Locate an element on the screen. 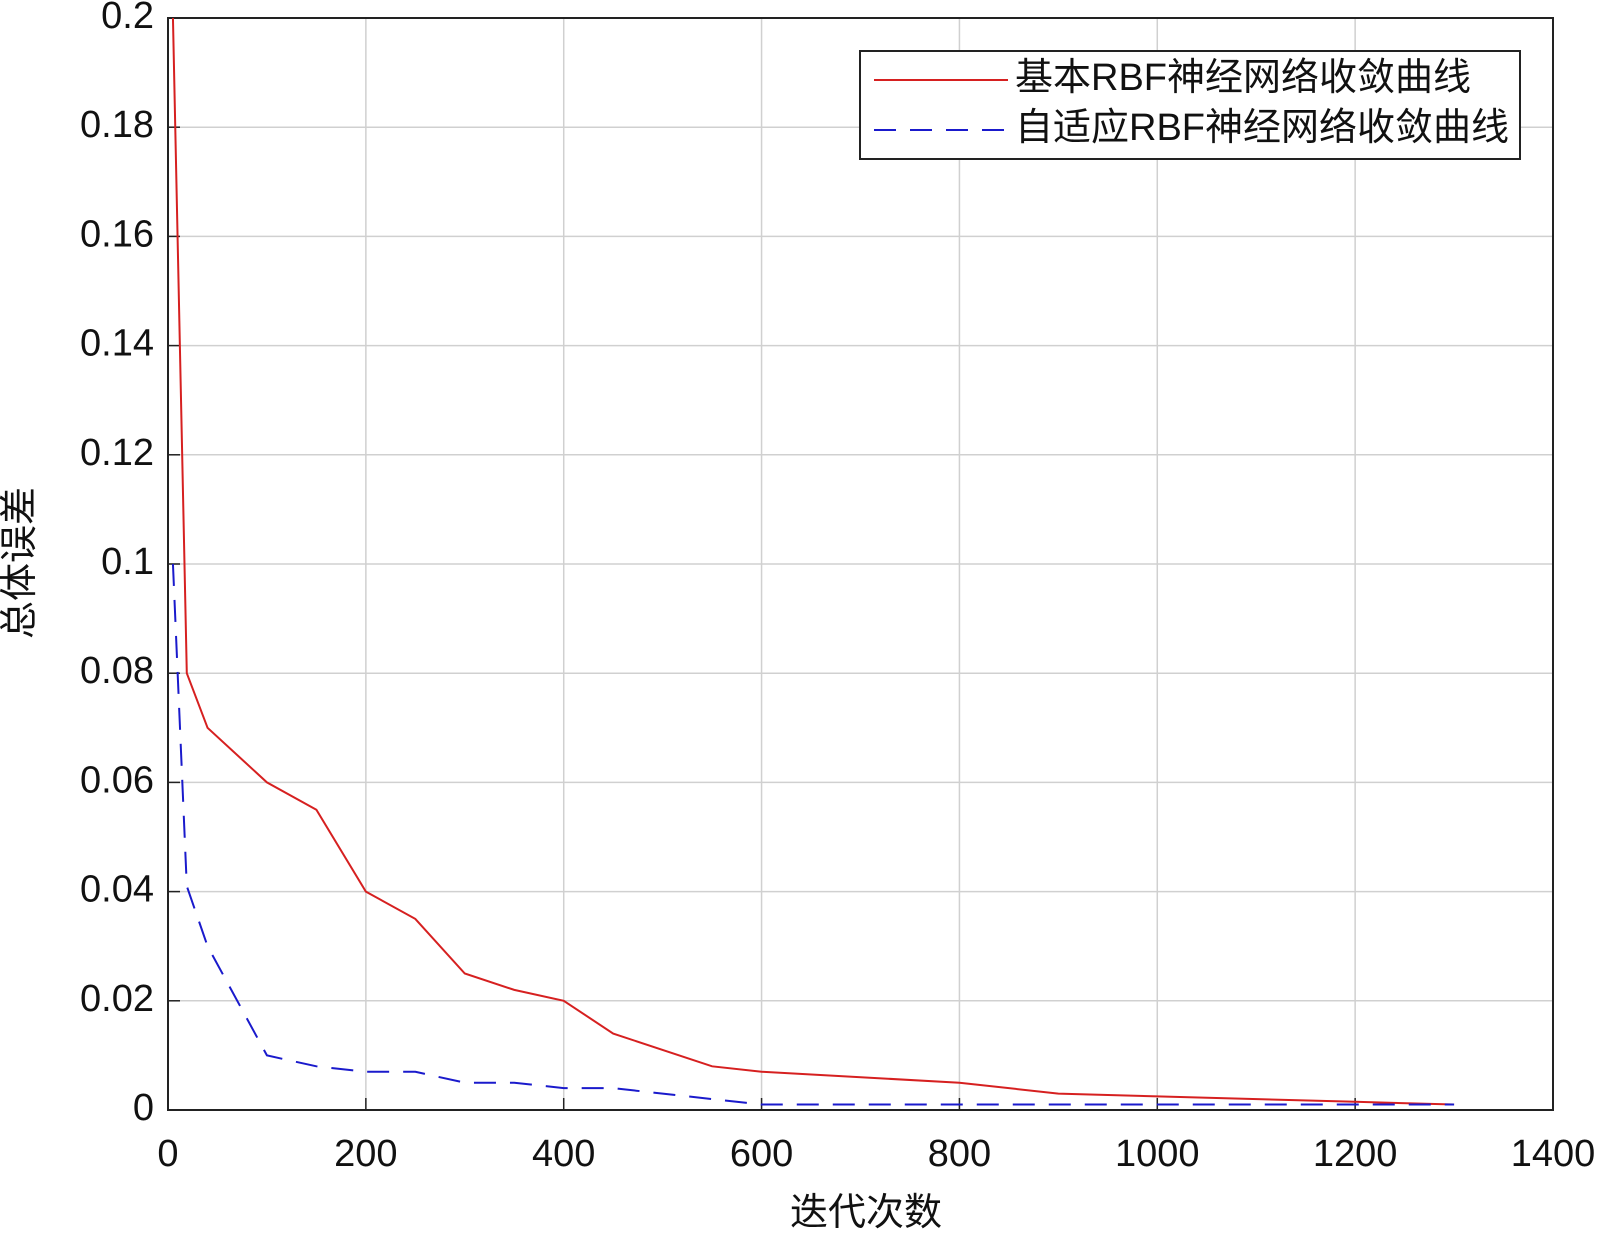 This screenshot has width=1600, height=1242. y-tick-label: 0.08 is located at coordinates (117, 671).